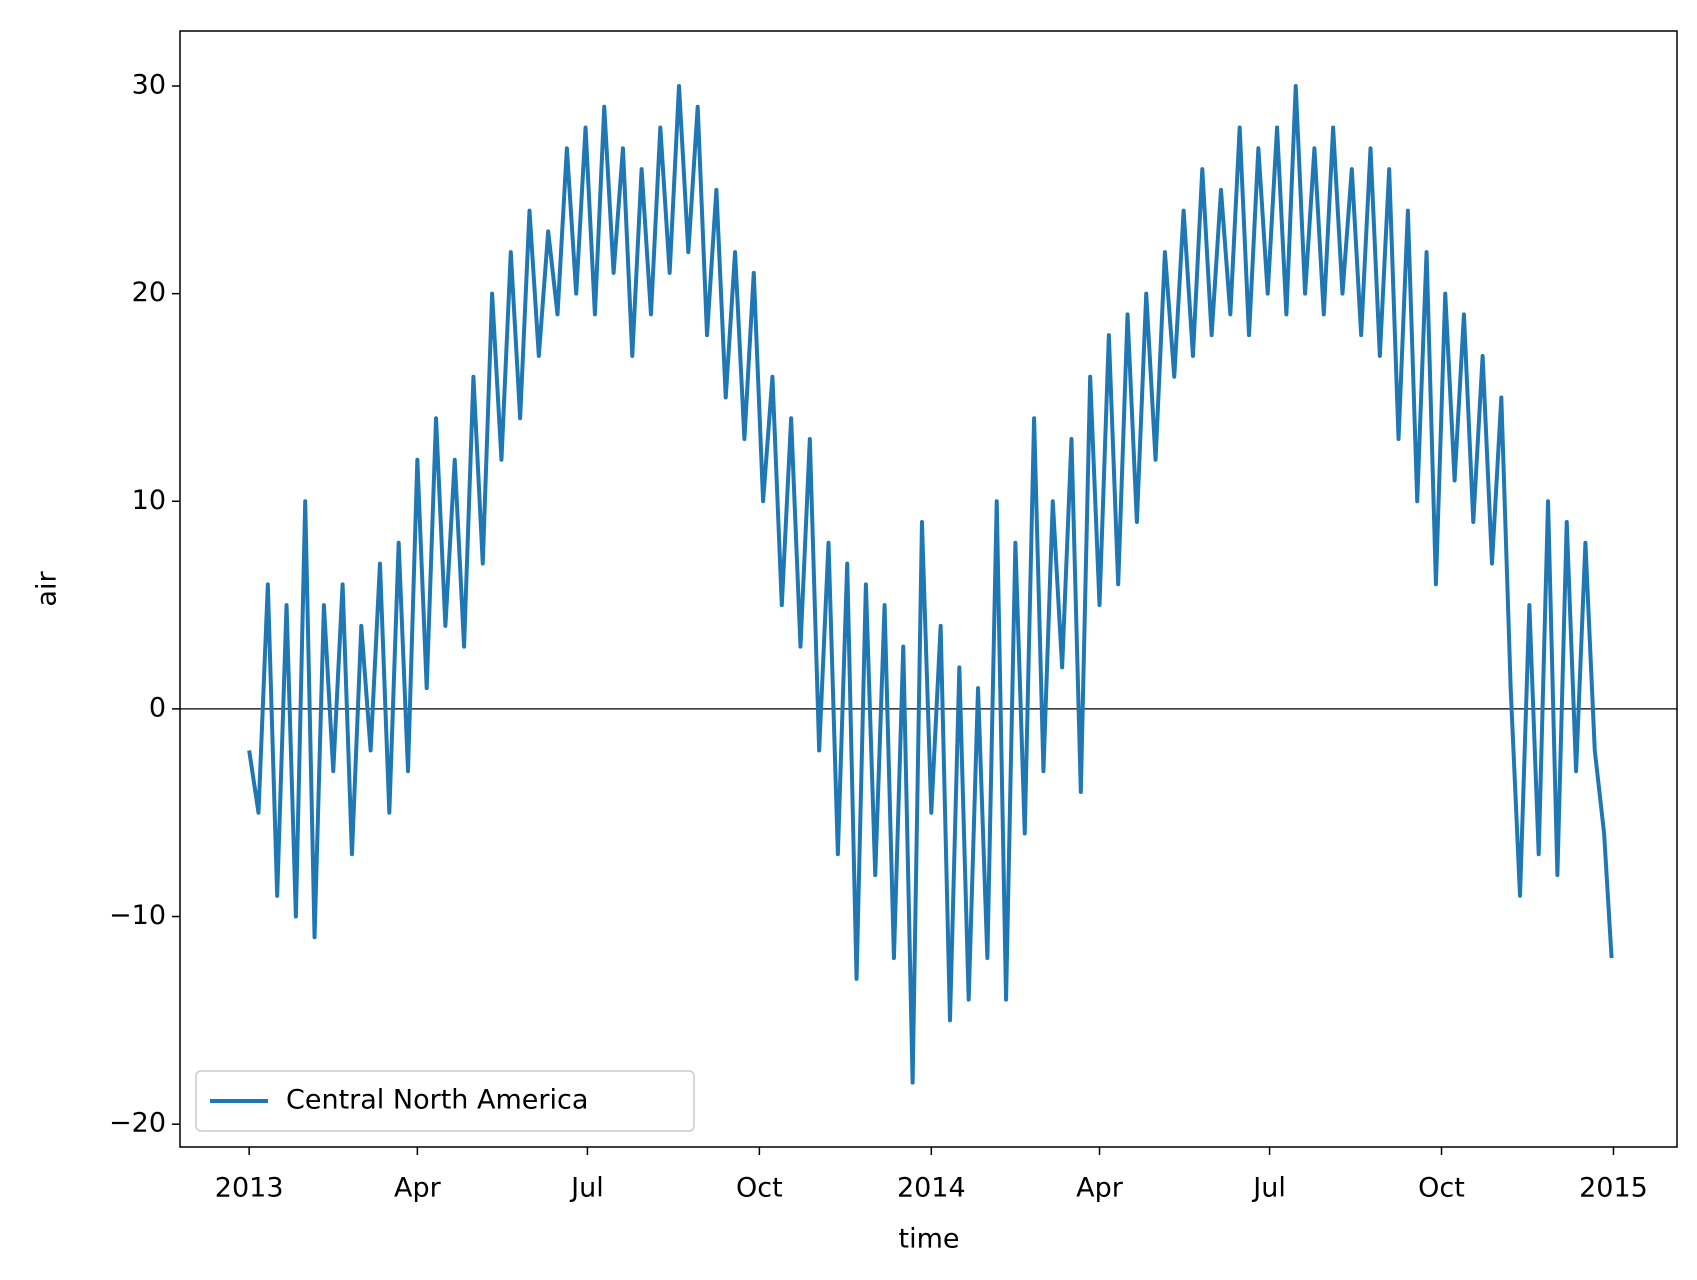 Image resolution: width=1697 pixels, height=1280 pixels. I want to click on legend-box, so click(445, 1101).